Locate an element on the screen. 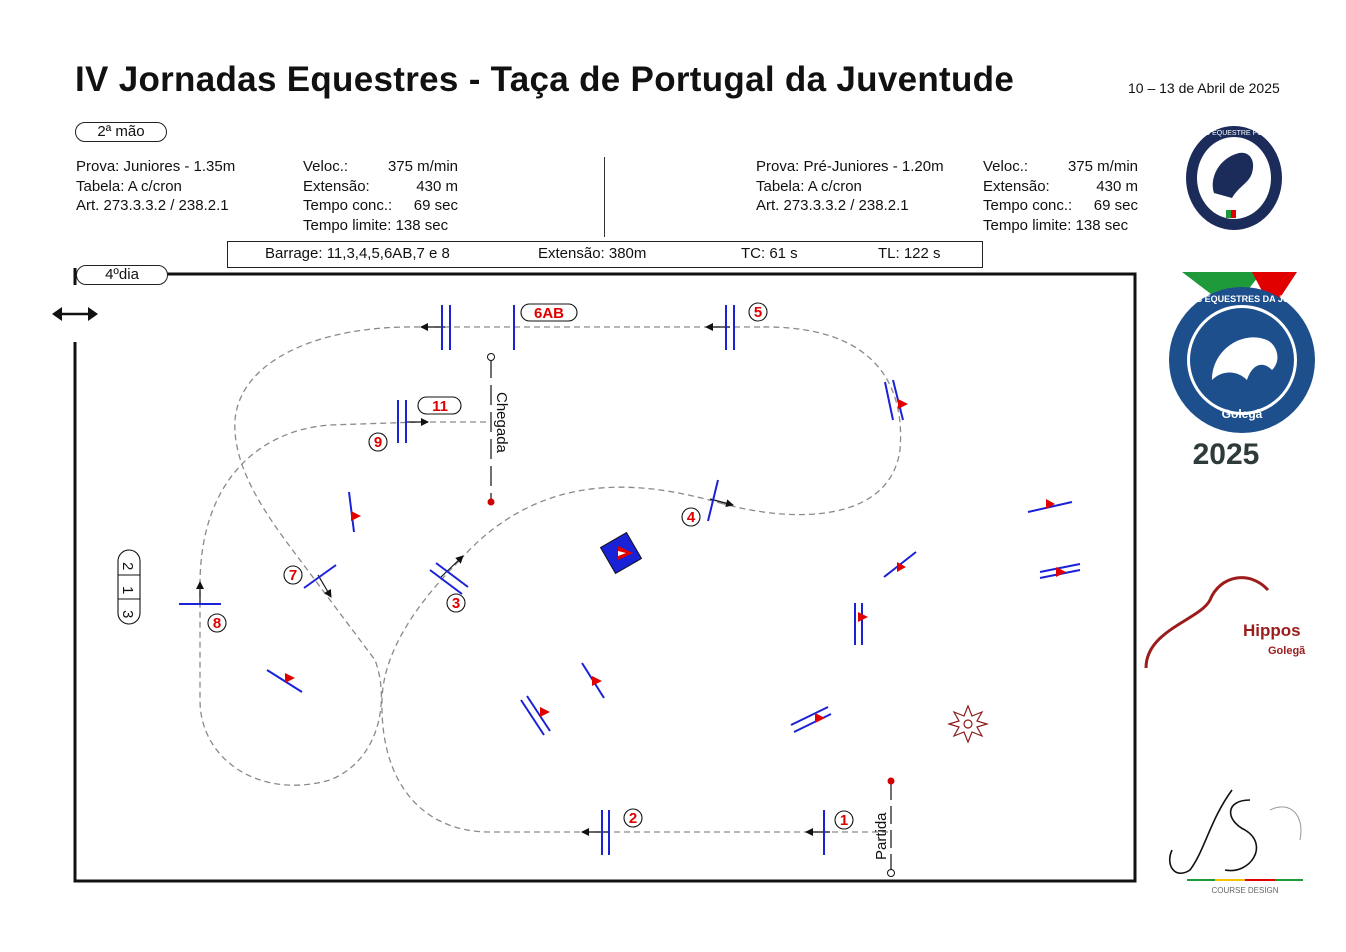 The height and width of the screenshot is (952, 1346). right-tc-value: 69 sec is located at coordinates (1115, 205).